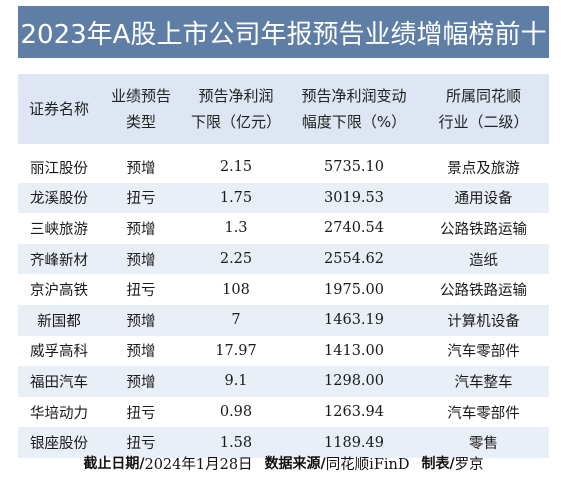 This screenshot has width=561, height=479. What do you see at coordinates (283, 442) in the screenshot?
I see `table-row: 银座股份 扭亏 1.58 1189.49 零售` at bounding box center [283, 442].